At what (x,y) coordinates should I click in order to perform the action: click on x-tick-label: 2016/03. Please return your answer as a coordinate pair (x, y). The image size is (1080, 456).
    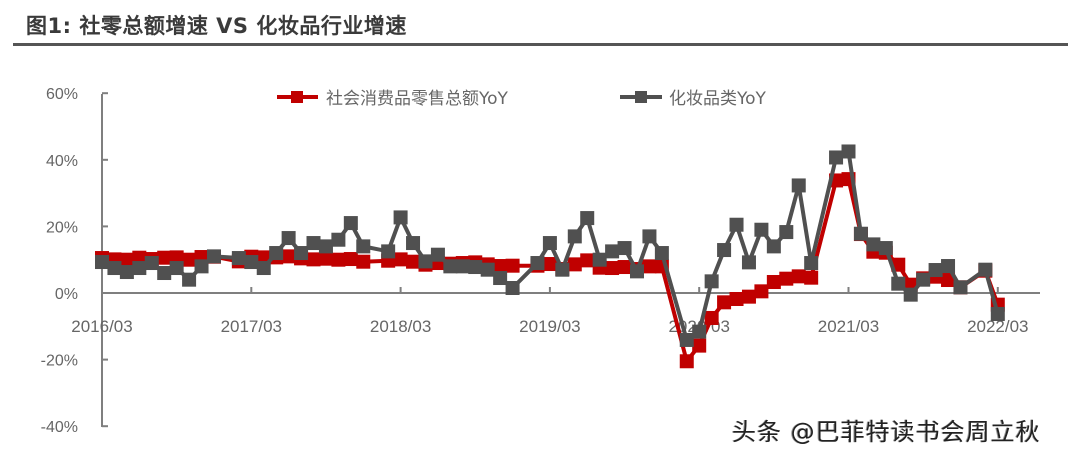
    Looking at the image, I should click on (101, 326).